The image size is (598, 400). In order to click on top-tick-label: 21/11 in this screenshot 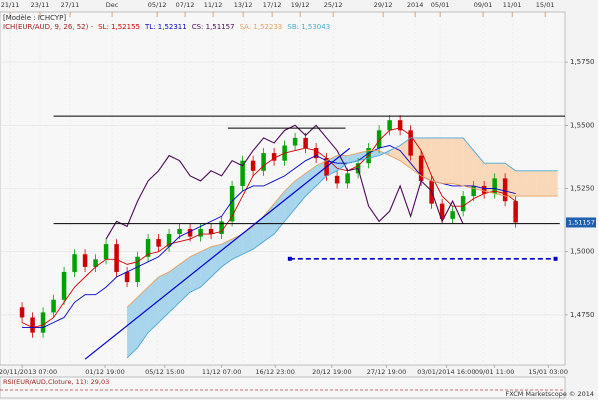, I will do `click(10, 5)`.